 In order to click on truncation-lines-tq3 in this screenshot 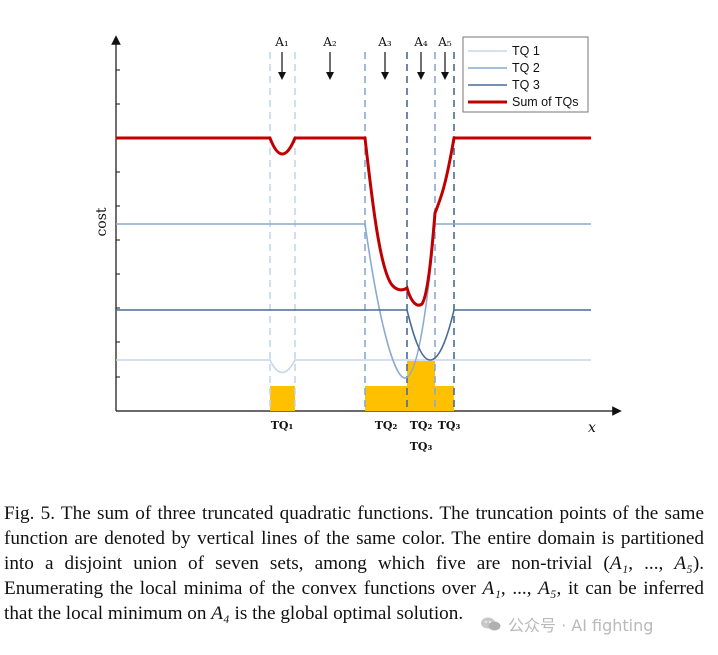, I will do `click(430, 231)`.